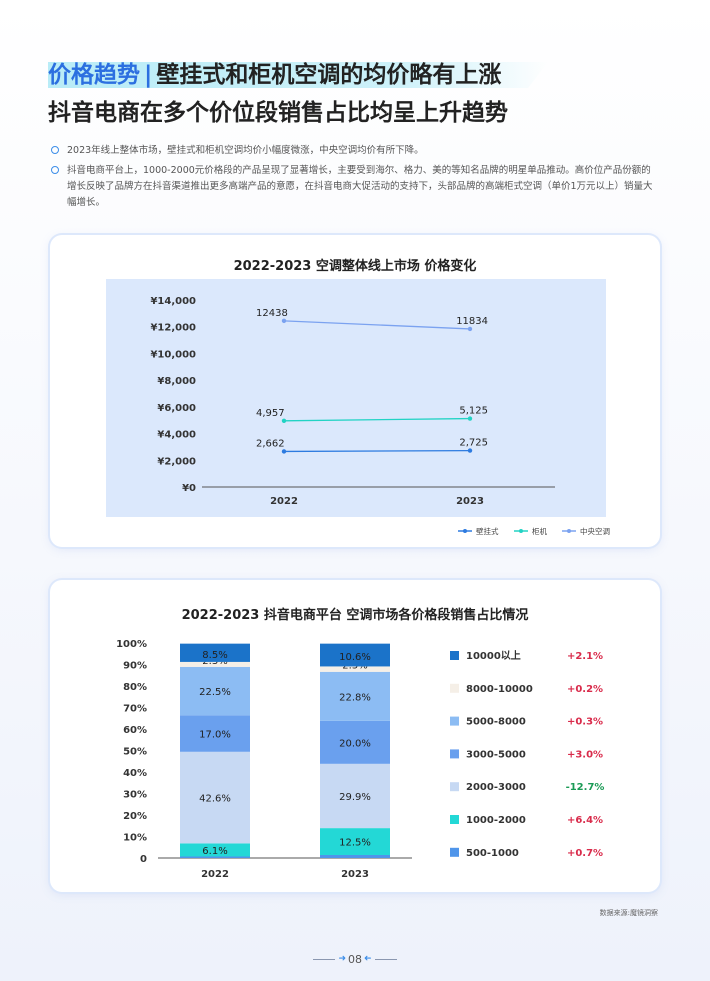  I want to click on segment-label: 12.5%, so click(355, 843).